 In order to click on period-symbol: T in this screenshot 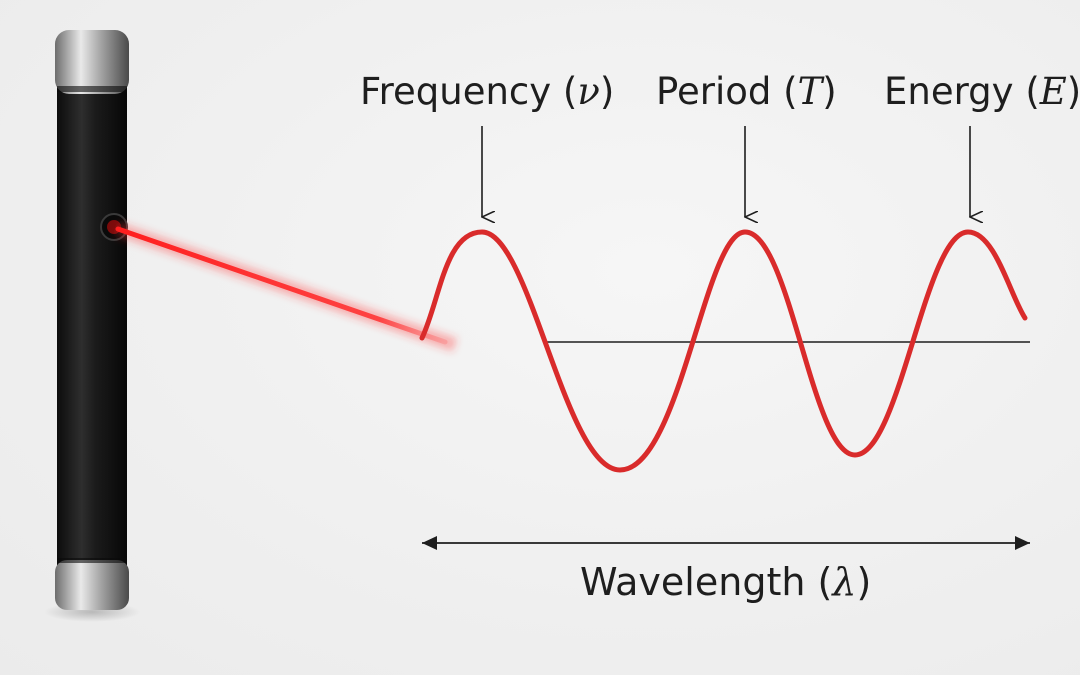, I will do `click(810, 91)`.